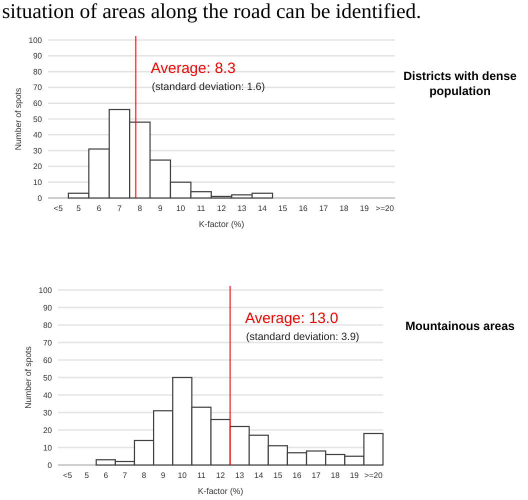  I want to click on text: Mountainous areas, so click(460, 326).